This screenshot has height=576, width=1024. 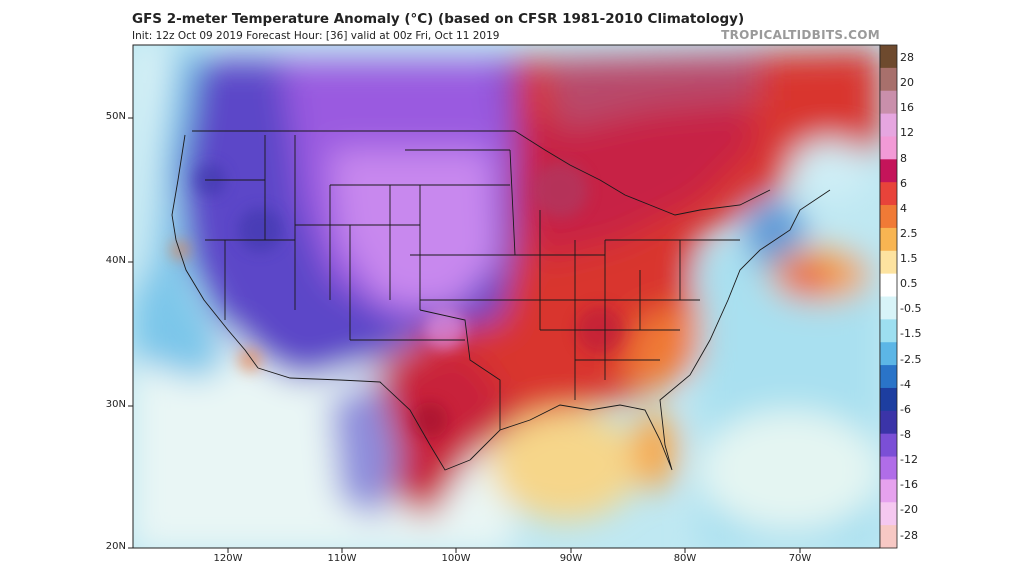 What do you see at coordinates (911, 359) in the screenshot?
I see `colorbar-label: -2.5` at bounding box center [911, 359].